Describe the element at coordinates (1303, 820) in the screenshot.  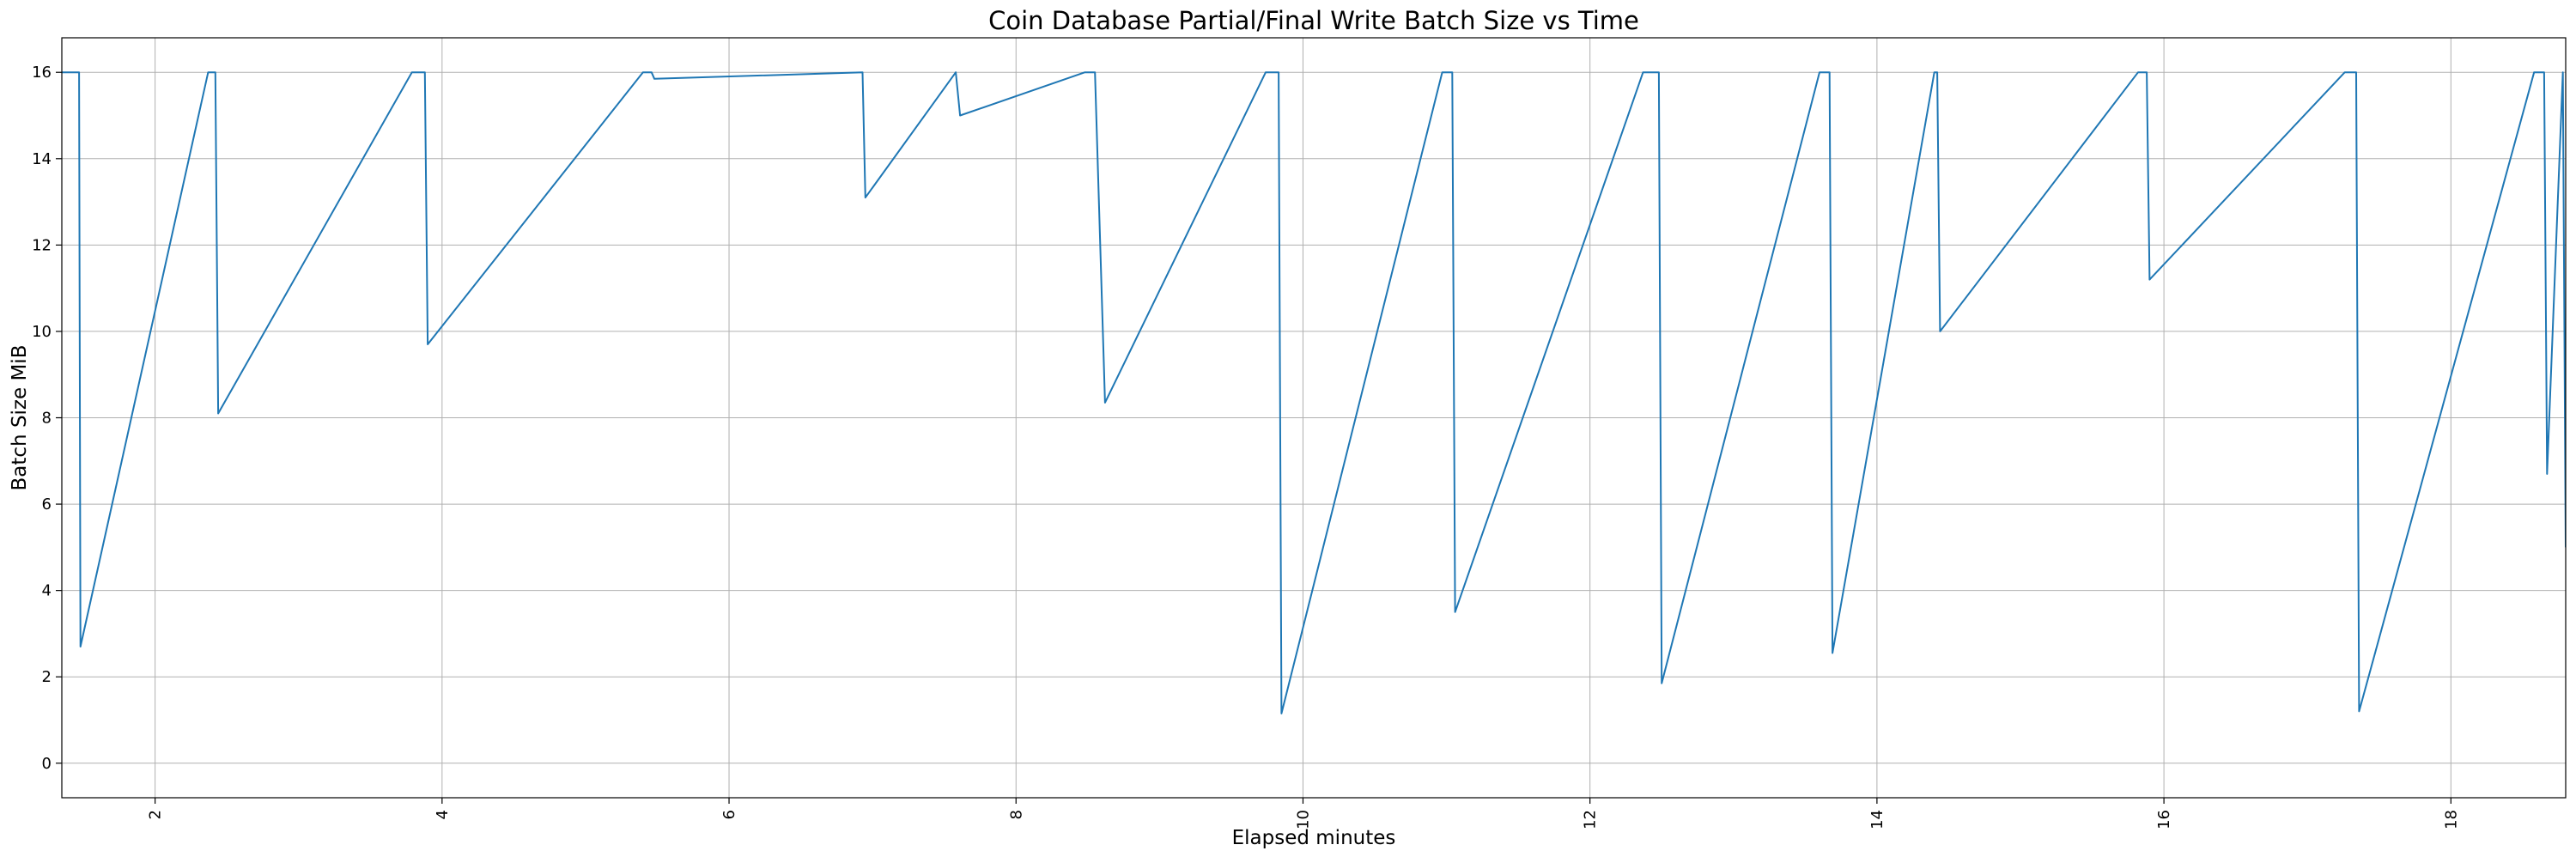
I see `x-tick-label: 10` at that location.